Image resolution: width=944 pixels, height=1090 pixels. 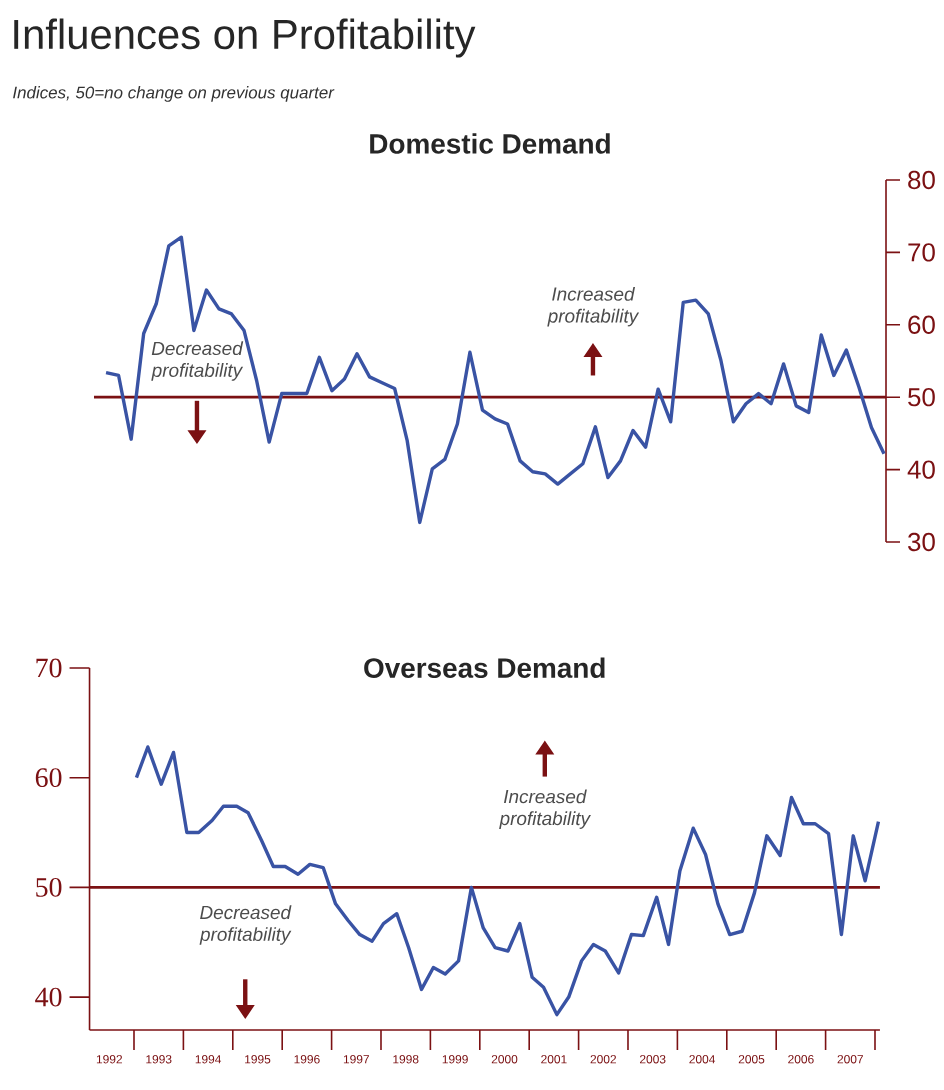 What do you see at coordinates (245, 38) in the screenshot?
I see `text: Influences on Profitability` at bounding box center [245, 38].